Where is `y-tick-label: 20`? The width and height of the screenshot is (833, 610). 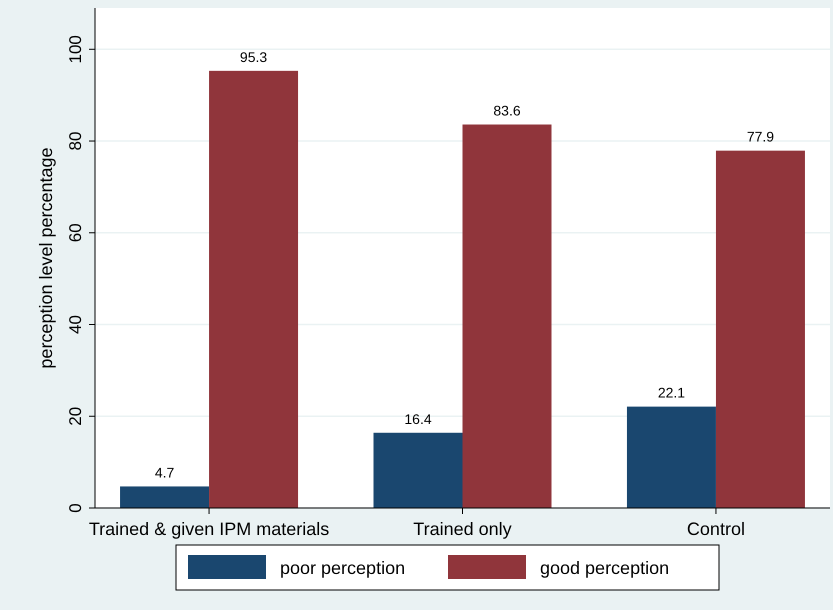
y-tick-label: 20 is located at coordinates (75, 416).